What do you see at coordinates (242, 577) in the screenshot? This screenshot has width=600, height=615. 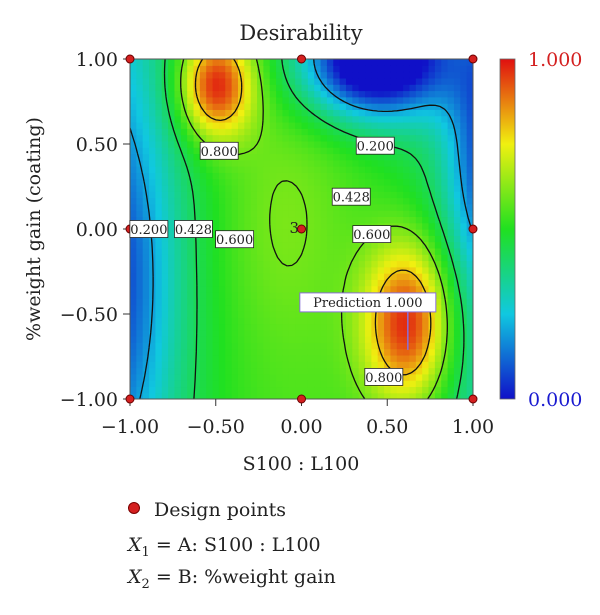 I see `x2-definition: = B: %weight gain` at bounding box center [242, 577].